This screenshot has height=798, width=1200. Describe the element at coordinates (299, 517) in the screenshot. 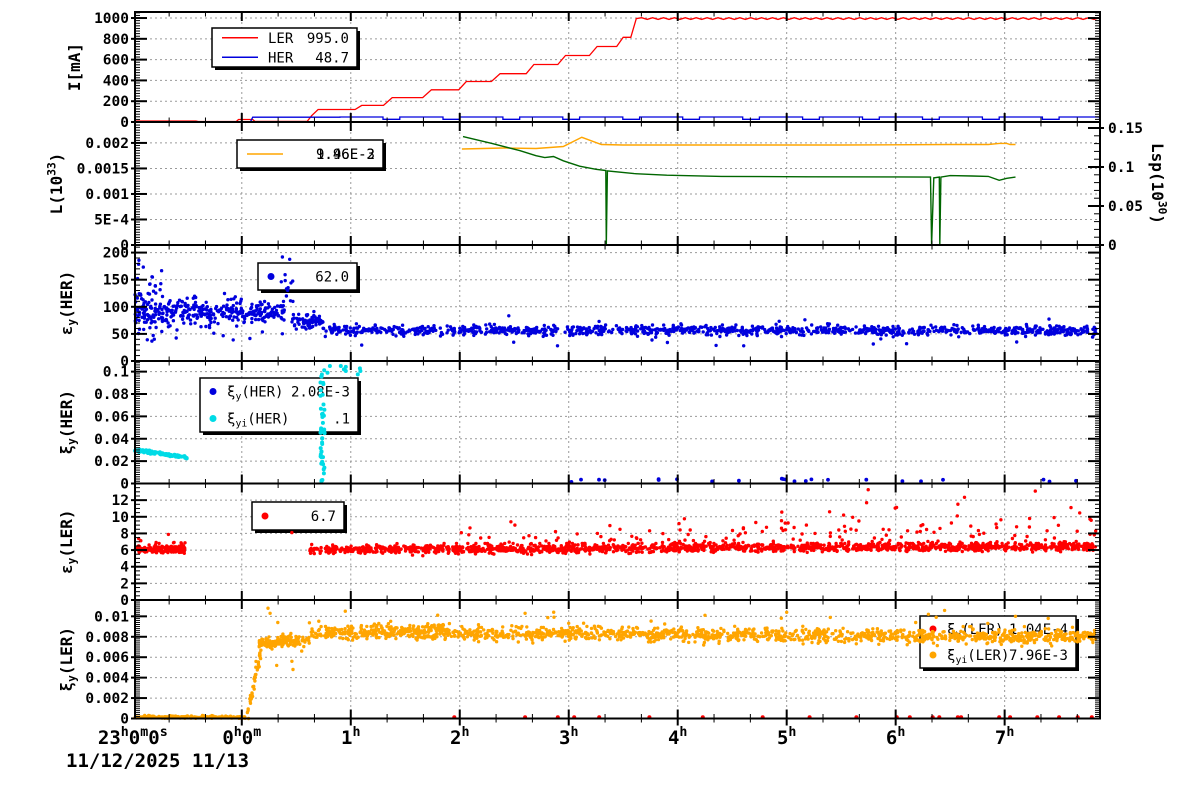

I see `legend-eps-y-ler: 6.7` at that location.